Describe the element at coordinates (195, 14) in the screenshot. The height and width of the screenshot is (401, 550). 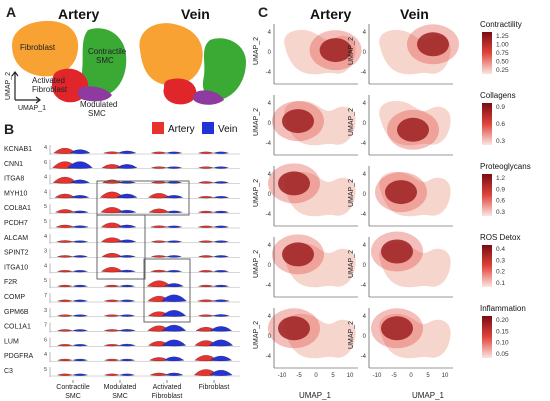
I see `panel-a-title-vein: Vein` at that location.